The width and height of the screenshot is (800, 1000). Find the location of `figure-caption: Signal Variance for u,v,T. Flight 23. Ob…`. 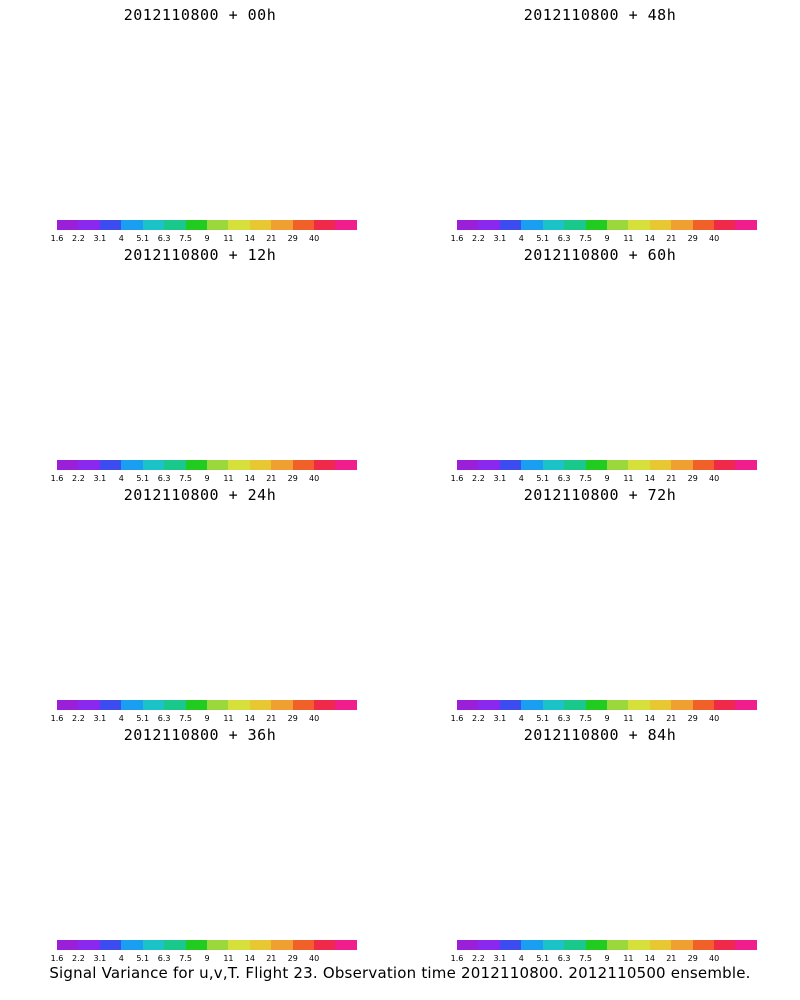

figure-caption: Signal Variance for u,v,T. Flight 23. Ob… is located at coordinates (400, 973).